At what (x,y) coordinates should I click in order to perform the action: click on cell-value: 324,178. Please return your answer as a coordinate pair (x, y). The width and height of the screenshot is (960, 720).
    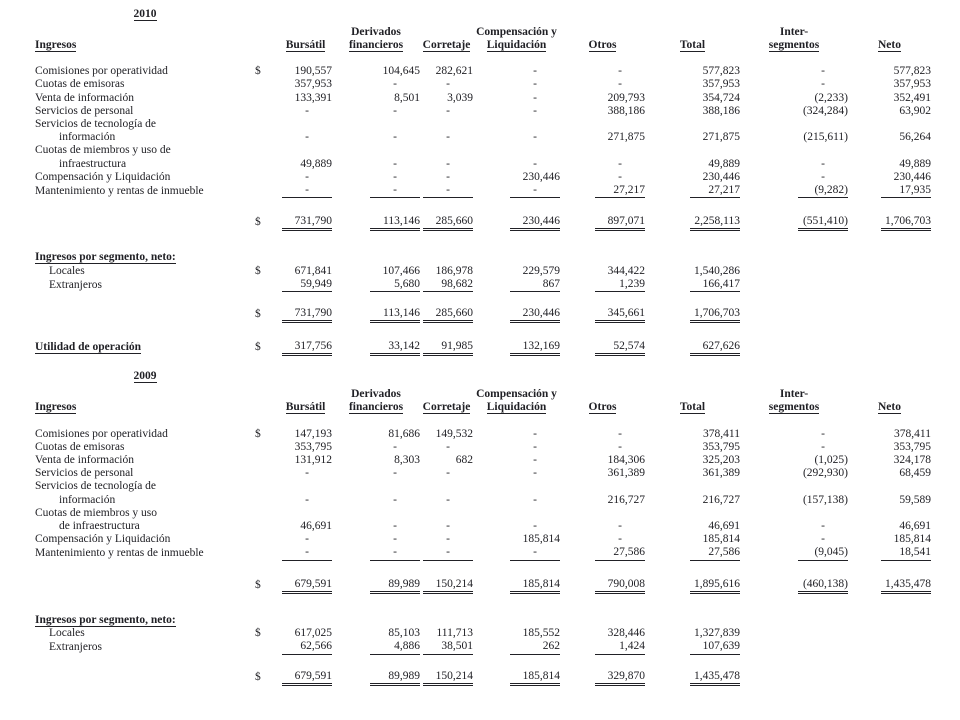
    Looking at the image, I should click on (912, 460).